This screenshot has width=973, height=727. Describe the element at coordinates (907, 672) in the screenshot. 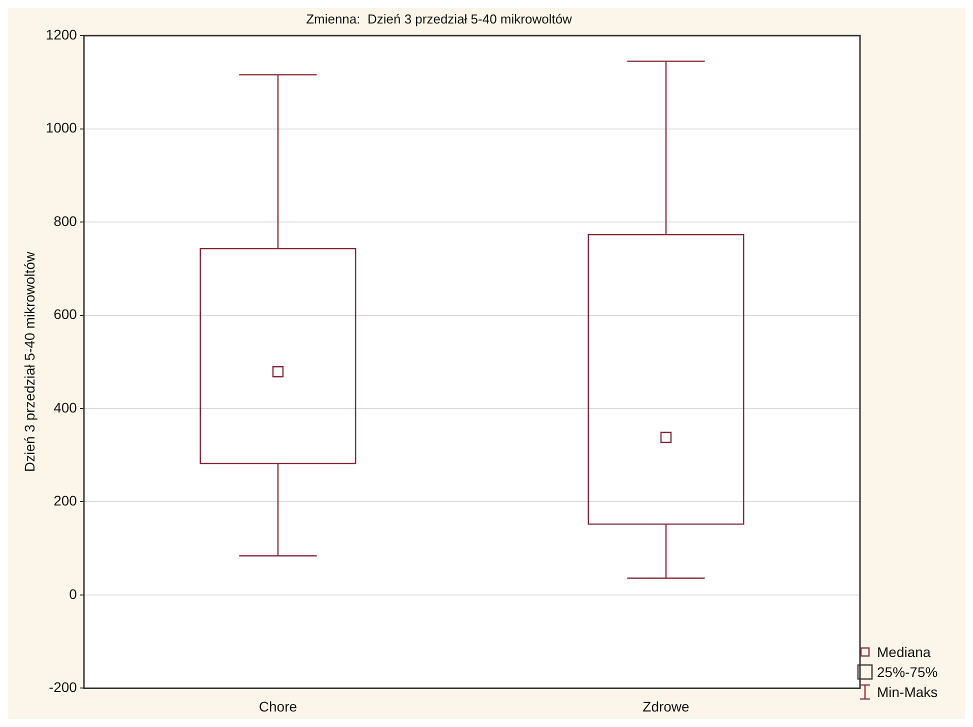

I see `text: 25%-75%` at that location.